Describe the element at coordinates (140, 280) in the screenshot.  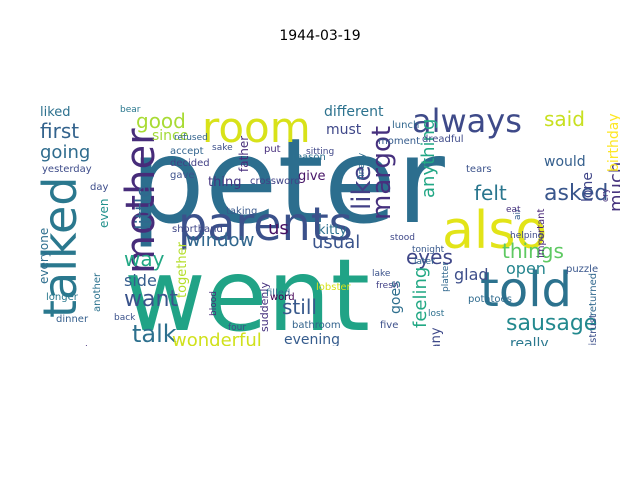
I see `word-side: side` at that location.